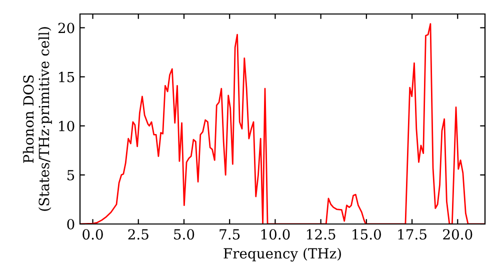 Image resolution: width=500 pixels, height=280 pixels. What do you see at coordinates (282, 255) in the screenshot?
I see `x-axis-title: Frequency (THz)` at bounding box center [282, 255].